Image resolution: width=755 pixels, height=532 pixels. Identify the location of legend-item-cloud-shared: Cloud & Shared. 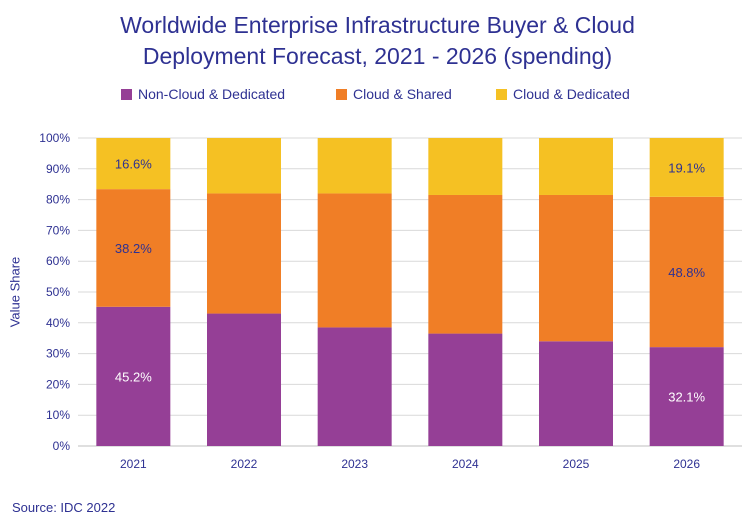
(394, 94).